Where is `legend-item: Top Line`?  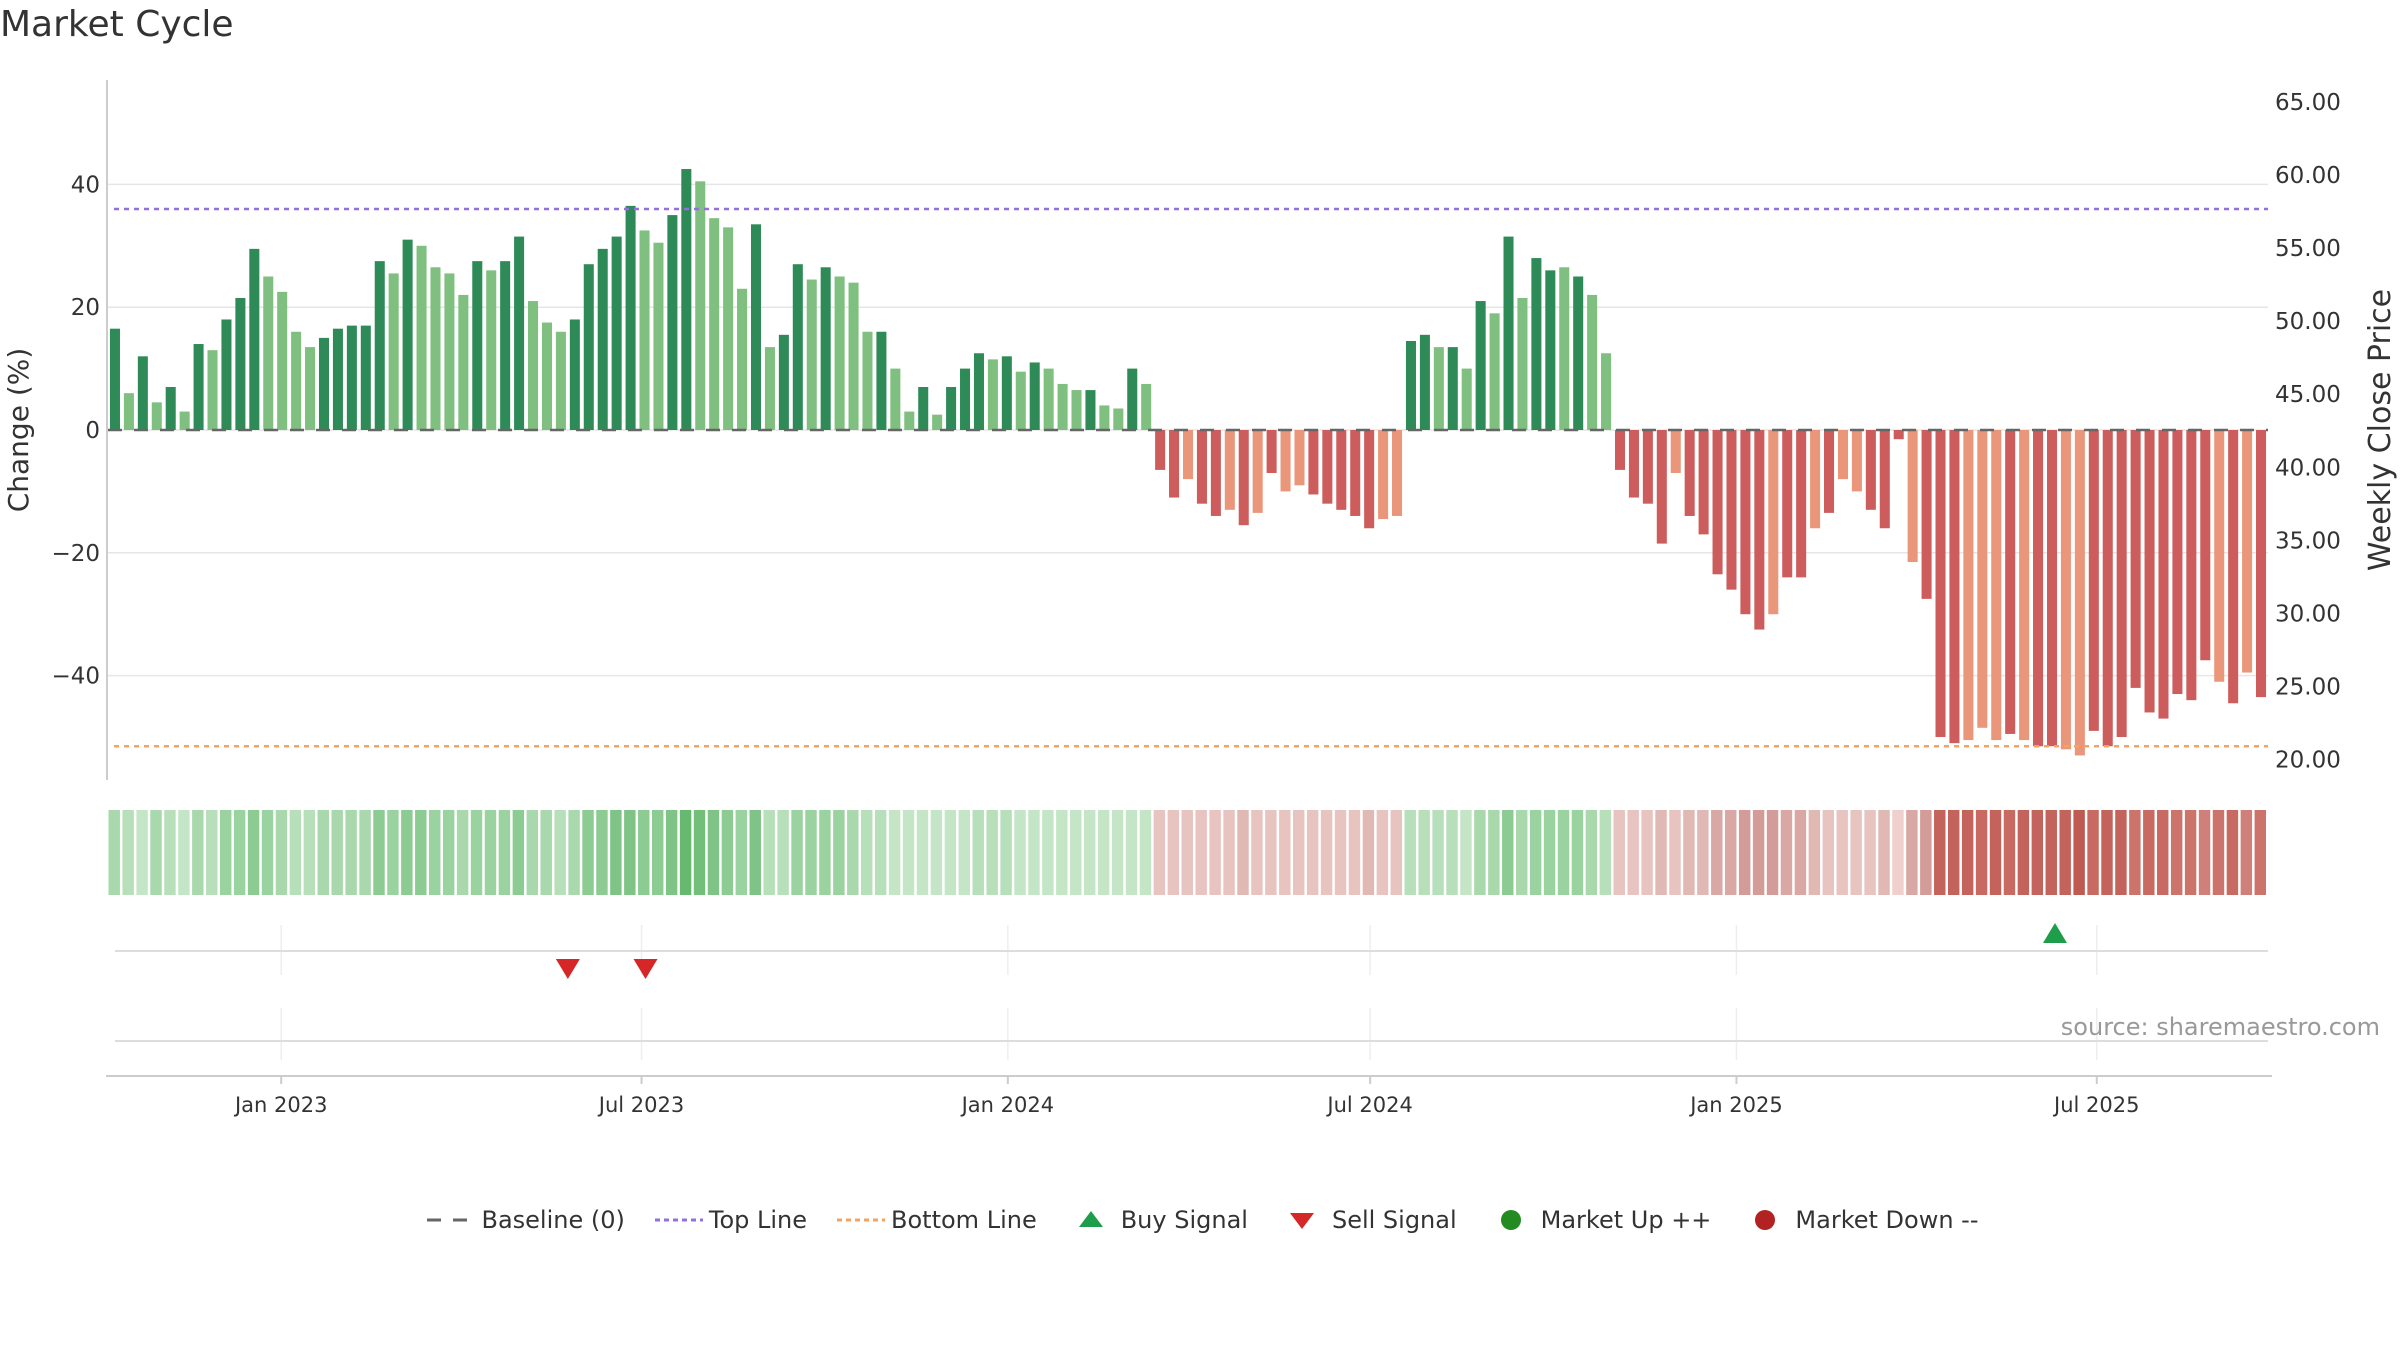
legend-item: Top Line is located at coordinates (728, 1220).